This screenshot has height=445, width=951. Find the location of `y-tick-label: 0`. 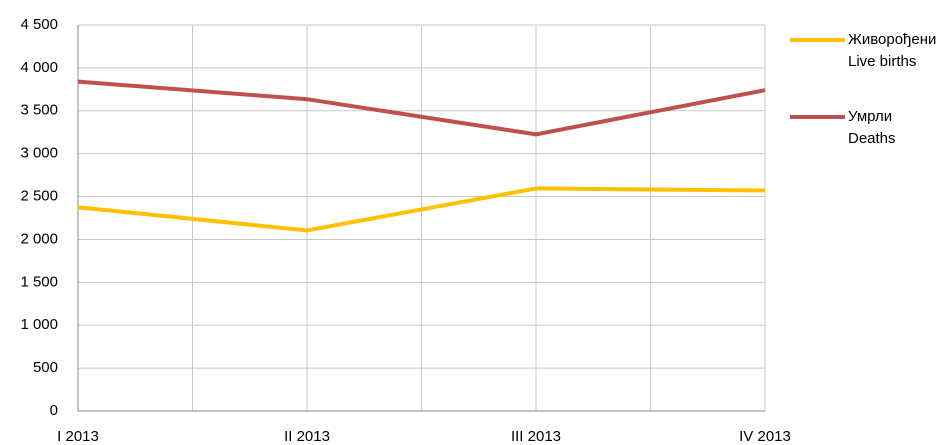

y-tick-label: 0 is located at coordinates (54, 410).